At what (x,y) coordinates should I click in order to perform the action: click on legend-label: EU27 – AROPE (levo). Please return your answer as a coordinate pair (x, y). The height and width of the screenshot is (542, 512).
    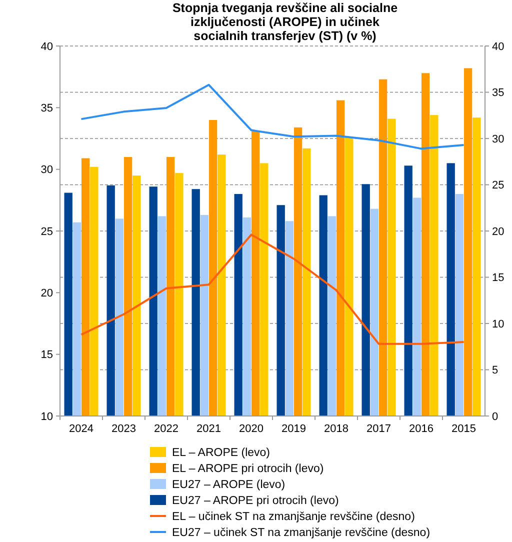
    Looking at the image, I should click on (229, 485).